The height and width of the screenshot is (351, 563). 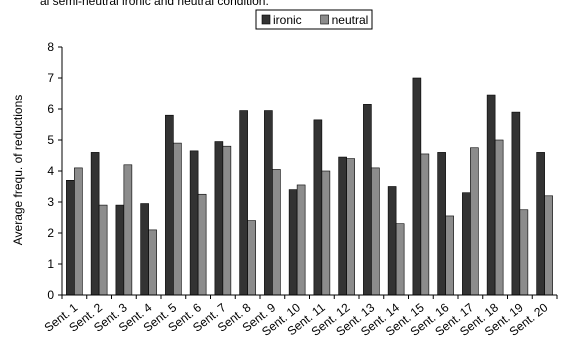 What do you see at coordinates (50, 109) in the screenshot?
I see `y-tick-label: 6` at bounding box center [50, 109].